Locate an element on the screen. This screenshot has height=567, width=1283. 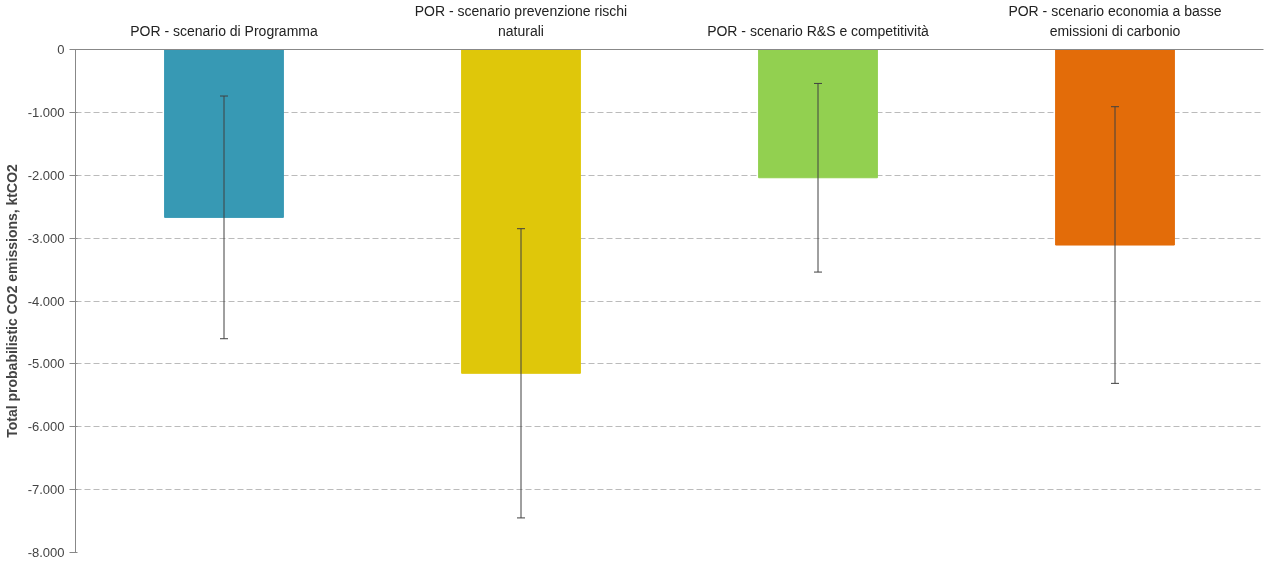
y-tick-label: -2.000 is located at coordinates (46, 175).